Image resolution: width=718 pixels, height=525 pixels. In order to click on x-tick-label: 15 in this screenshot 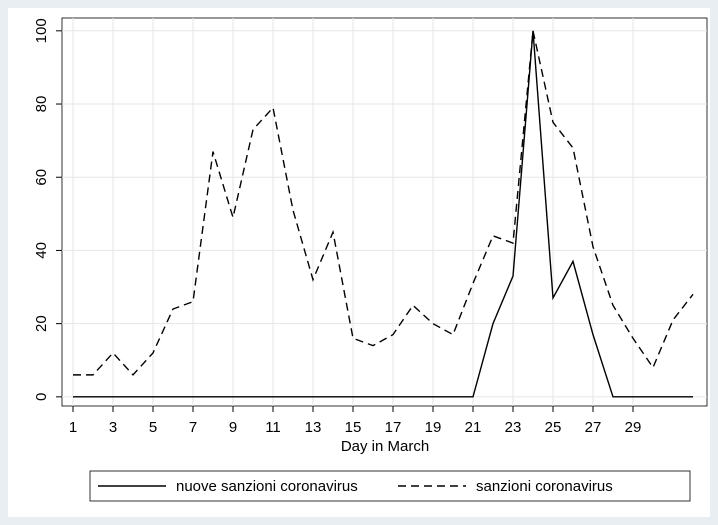, I will do `click(353, 427)`.